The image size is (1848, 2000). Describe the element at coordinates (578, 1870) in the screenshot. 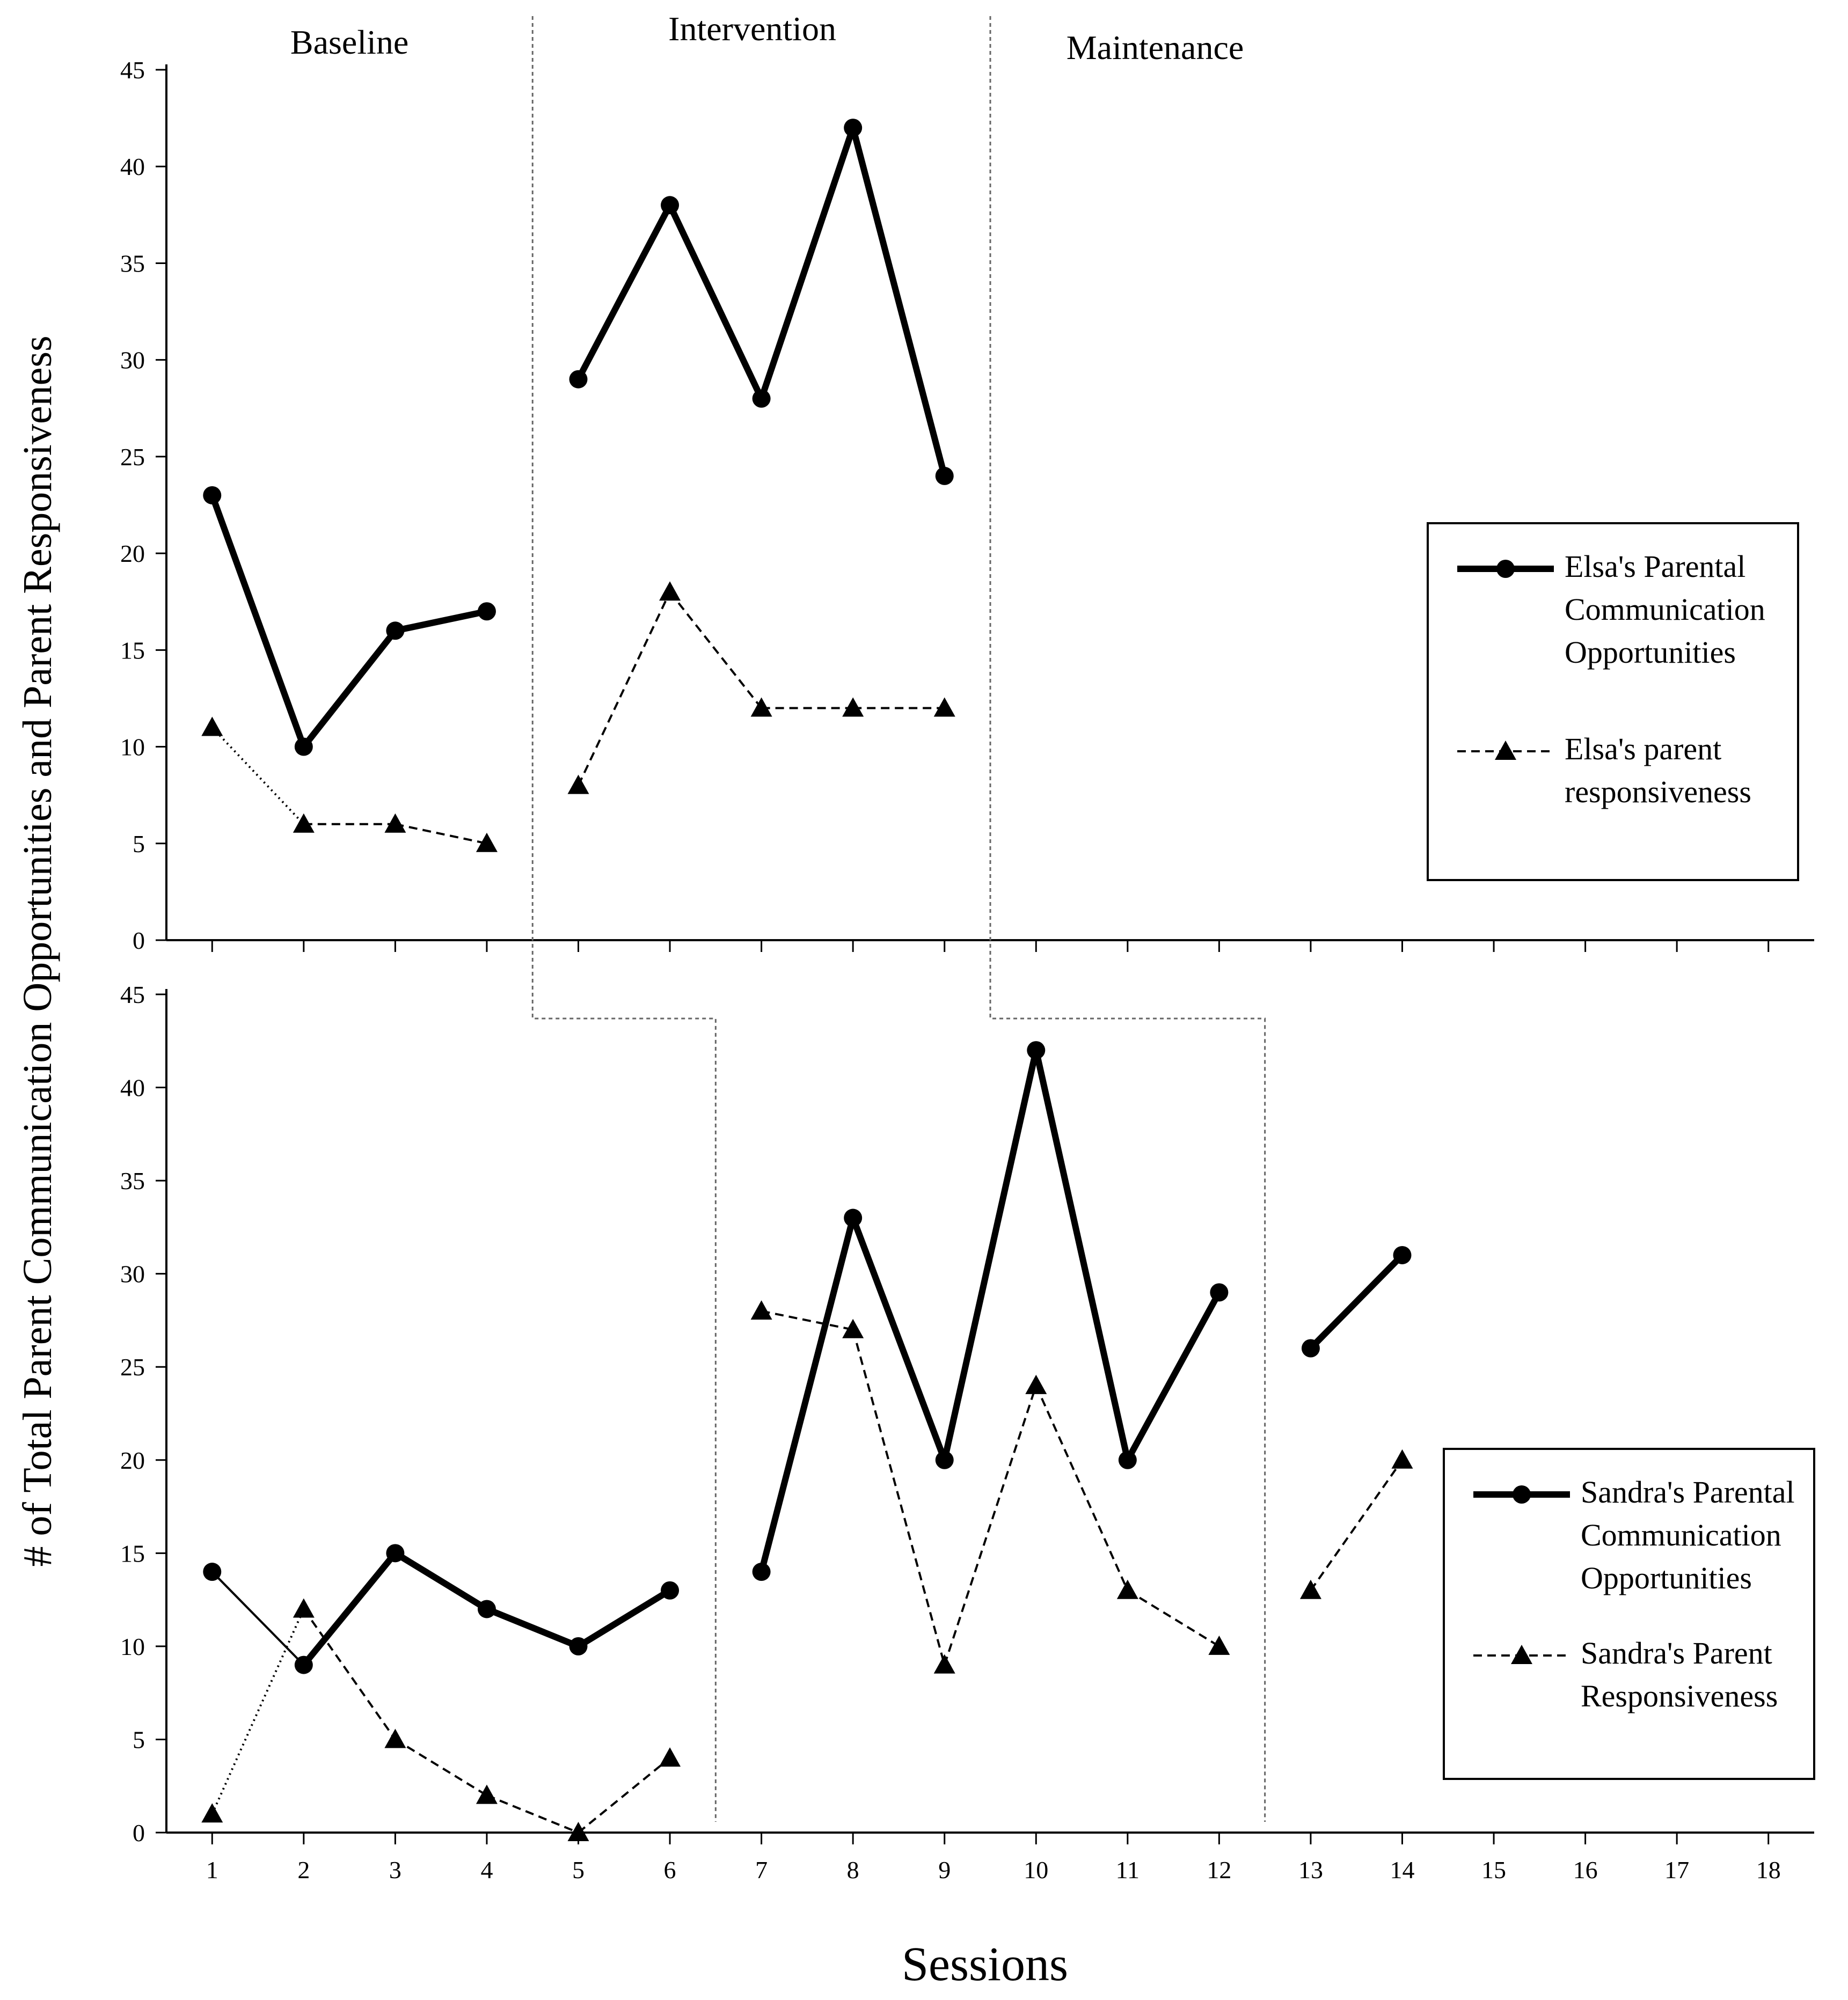

I see `x-tick-label-5: 5` at that location.